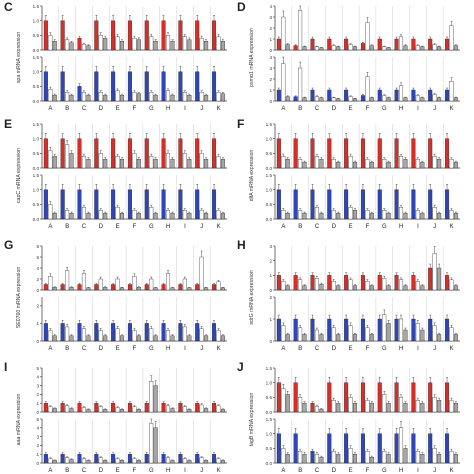 The width and height of the screenshot is (474, 474). I want to click on x-tick-label: K, so click(219, 349).